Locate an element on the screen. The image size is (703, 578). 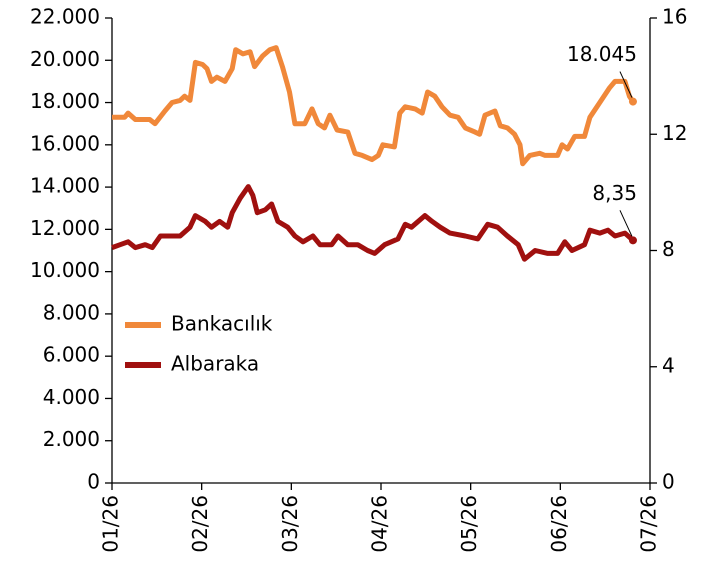
y2-tick-label: 12 is located at coordinates (674, 133).